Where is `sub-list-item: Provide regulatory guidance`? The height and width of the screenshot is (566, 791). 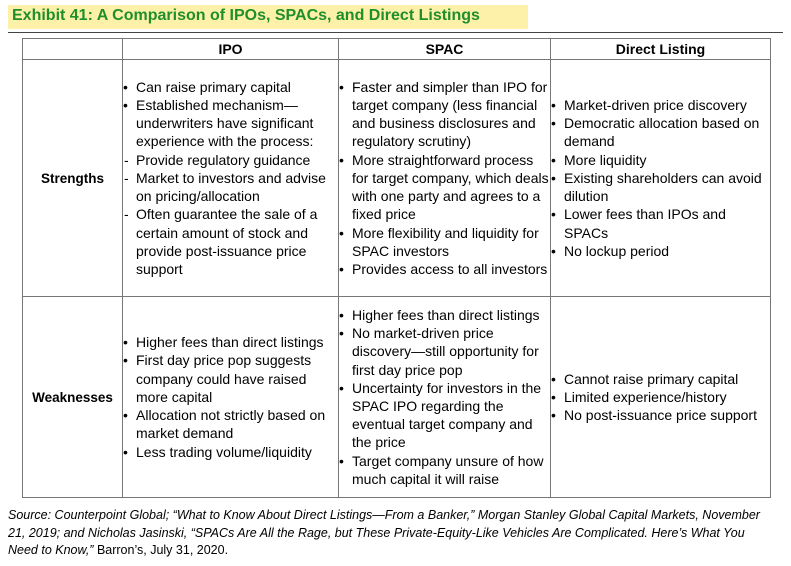
sub-list-item: Provide regulatory guidance is located at coordinates (230, 160).